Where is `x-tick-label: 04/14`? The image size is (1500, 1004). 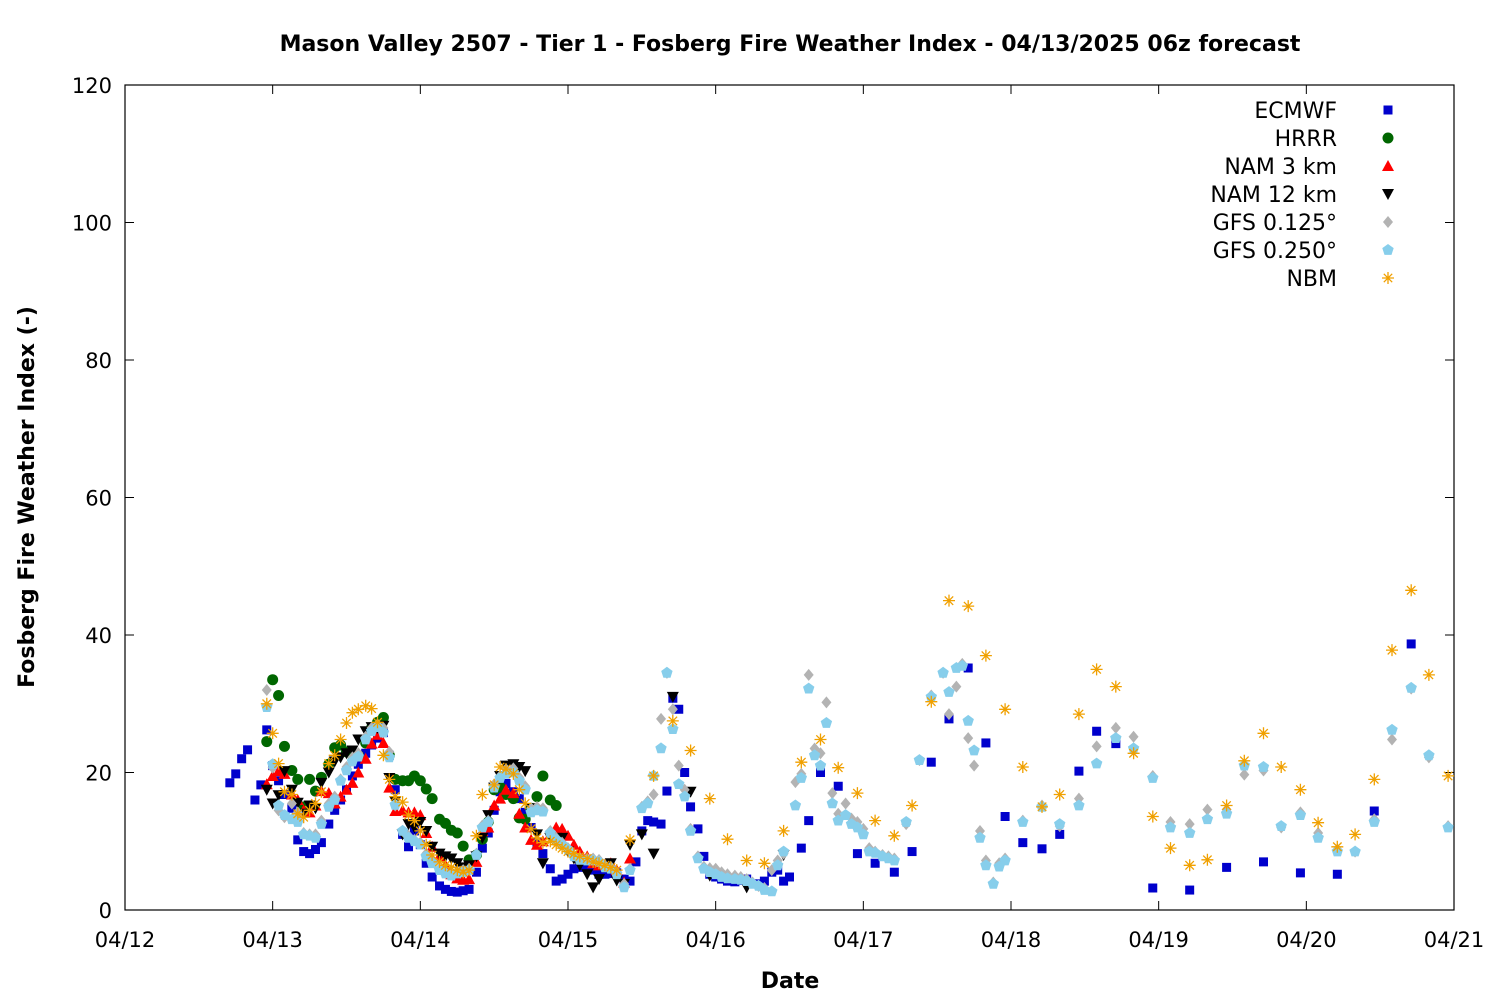 x-tick-label: 04/14 is located at coordinates (420, 940).